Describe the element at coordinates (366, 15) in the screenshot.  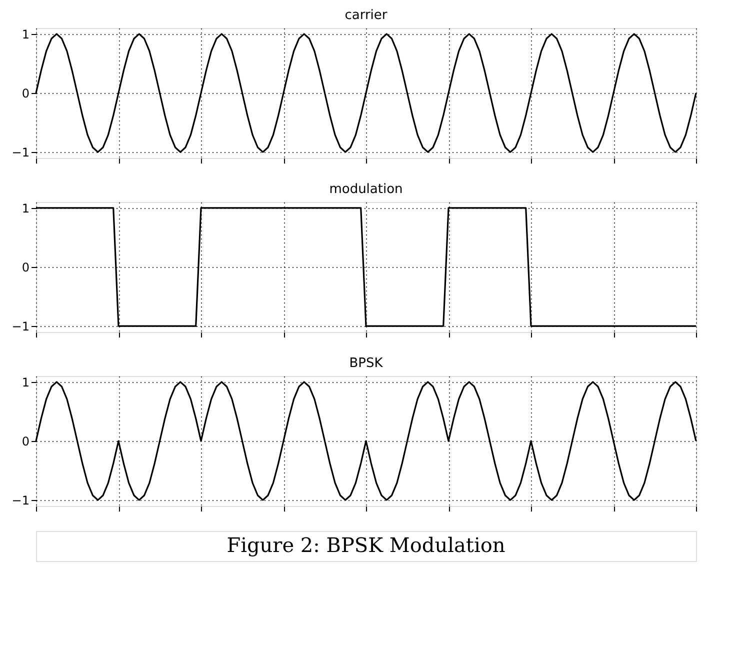
I see `chart-title: carrier` at that location.